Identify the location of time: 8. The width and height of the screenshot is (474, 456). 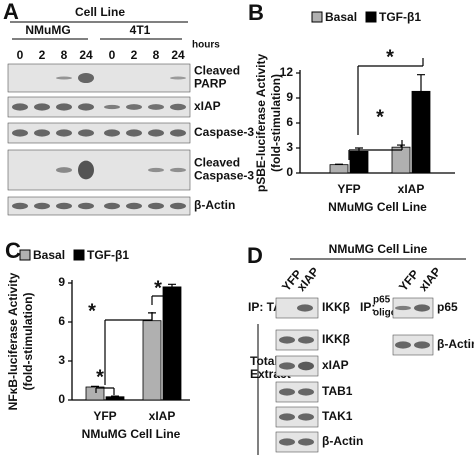
(156, 55).